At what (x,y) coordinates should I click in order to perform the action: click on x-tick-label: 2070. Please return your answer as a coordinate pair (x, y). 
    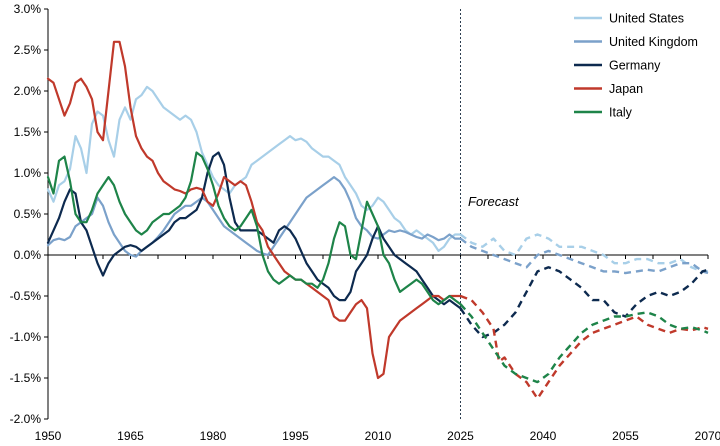
    Looking at the image, I should click on (707, 436).